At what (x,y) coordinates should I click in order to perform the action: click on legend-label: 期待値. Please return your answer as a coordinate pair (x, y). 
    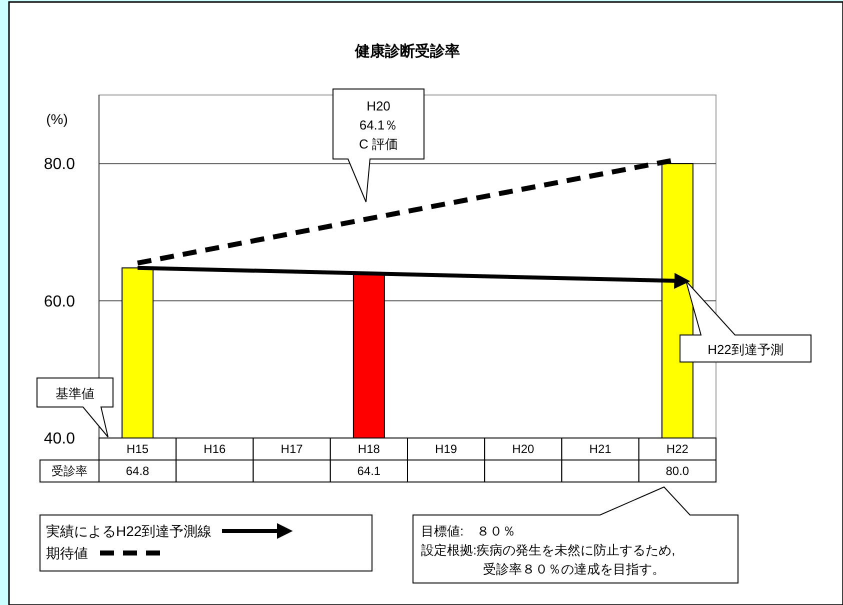
    Looking at the image, I should click on (67, 552).